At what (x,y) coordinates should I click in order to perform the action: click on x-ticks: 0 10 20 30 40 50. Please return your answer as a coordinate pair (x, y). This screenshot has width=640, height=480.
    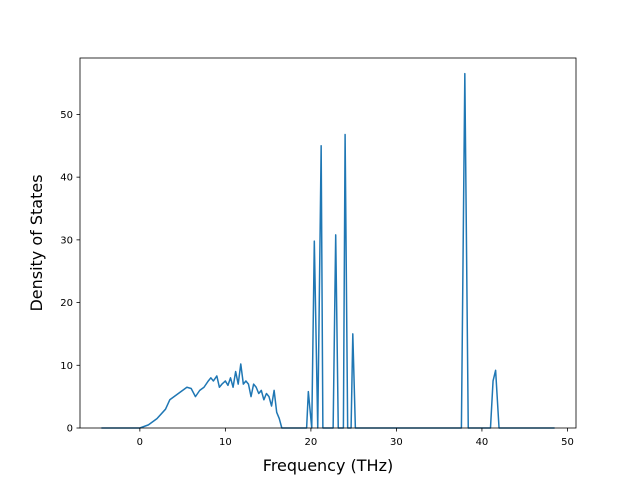
    Looking at the image, I should click on (355, 438).